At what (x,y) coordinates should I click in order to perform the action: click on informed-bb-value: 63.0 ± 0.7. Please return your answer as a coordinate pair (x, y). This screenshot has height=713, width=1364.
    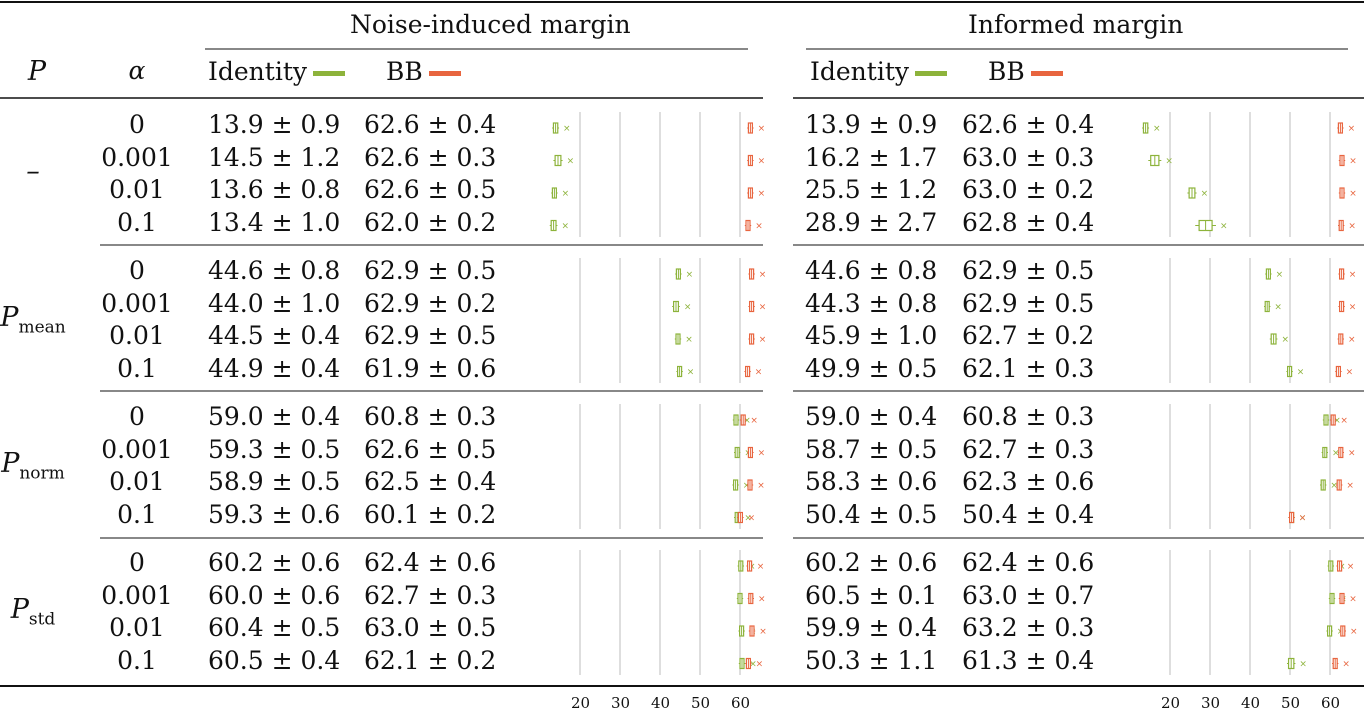
    Looking at the image, I should click on (1028, 595).